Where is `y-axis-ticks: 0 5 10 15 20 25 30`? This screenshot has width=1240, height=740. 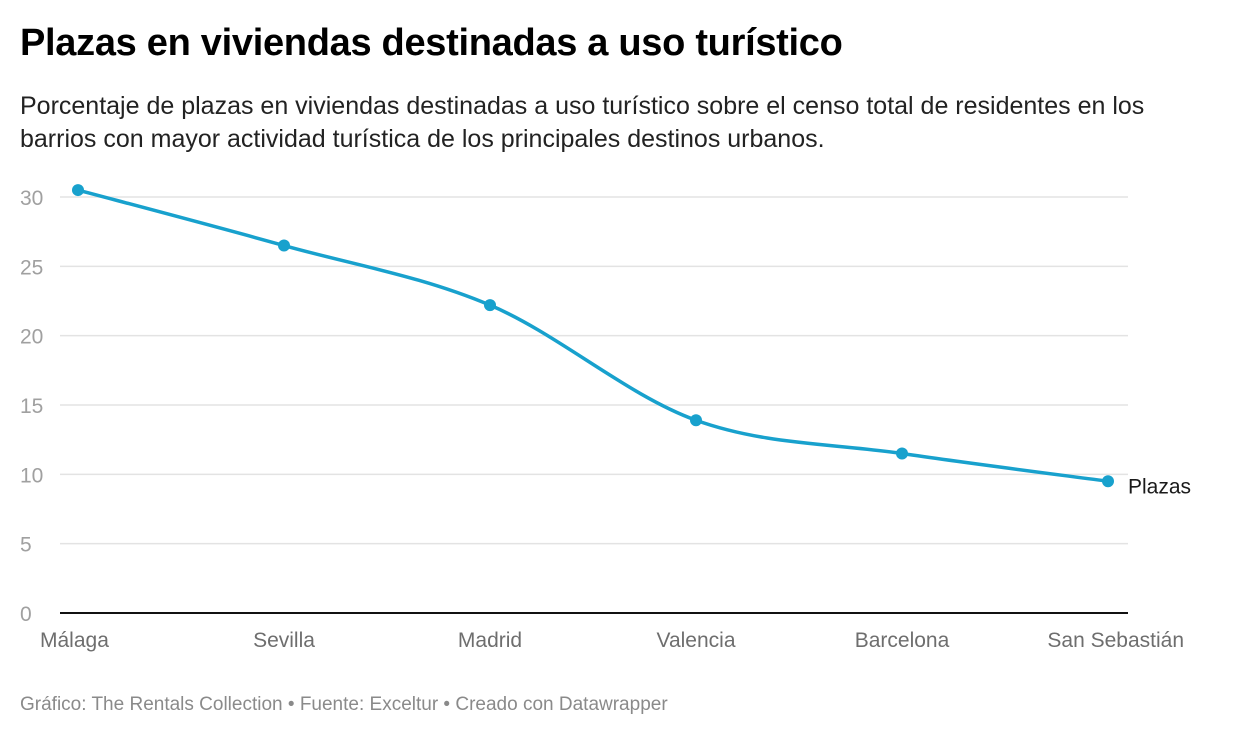 y-axis-ticks: 0 5 10 15 20 25 30 is located at coordinates (31, 406).